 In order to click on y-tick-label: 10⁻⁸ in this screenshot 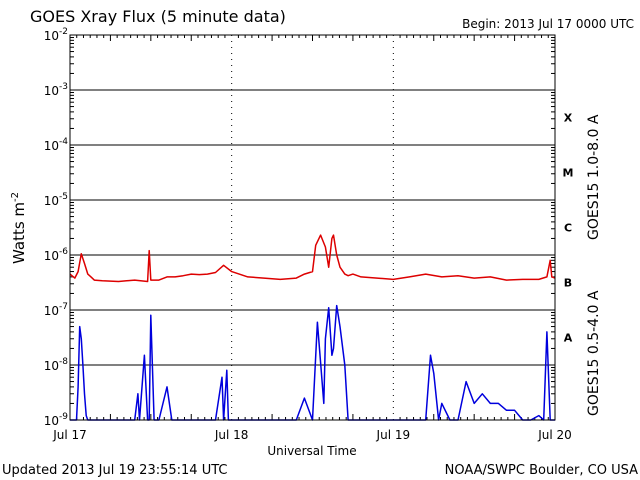, I will do `click(56, 365)`.